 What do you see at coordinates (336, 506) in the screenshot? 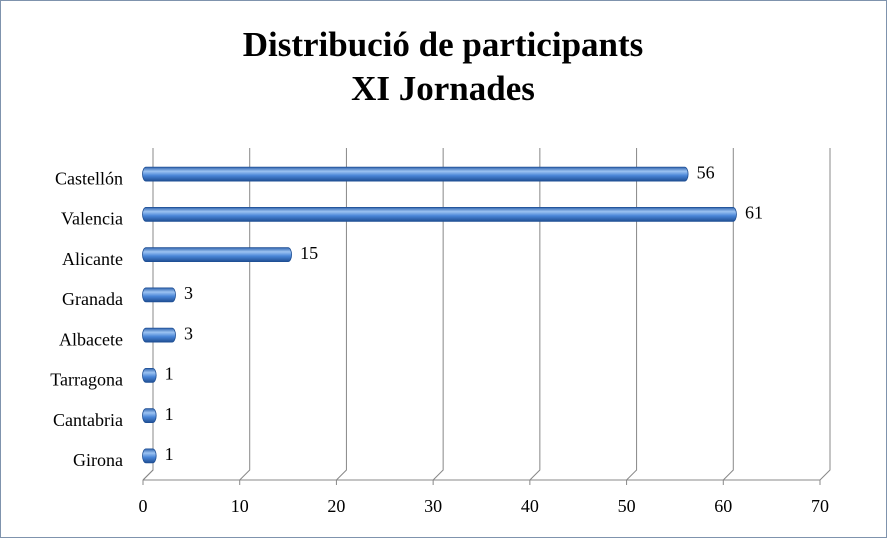
I see `x-tick-label: 20` at bounding box center [336, 506].